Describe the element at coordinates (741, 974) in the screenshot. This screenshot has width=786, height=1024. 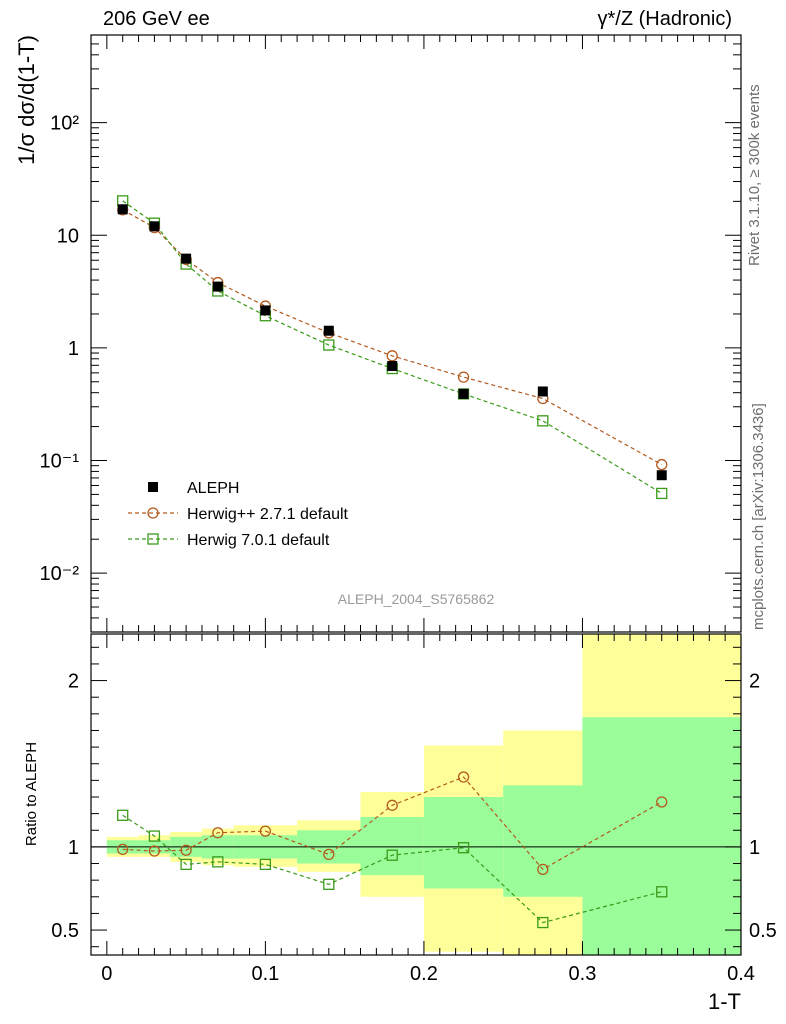
I see `x-tick-label: 0.4` at that location.